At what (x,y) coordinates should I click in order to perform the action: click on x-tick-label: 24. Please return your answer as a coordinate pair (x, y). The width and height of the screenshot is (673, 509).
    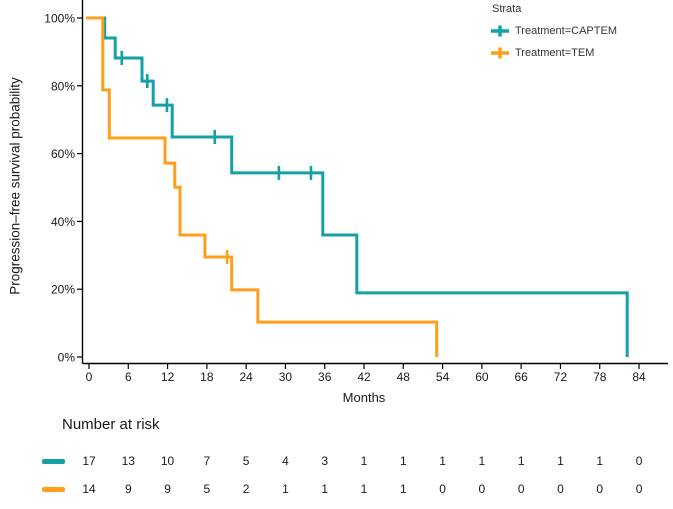
    Looking at the image, I should click on (246, 377).